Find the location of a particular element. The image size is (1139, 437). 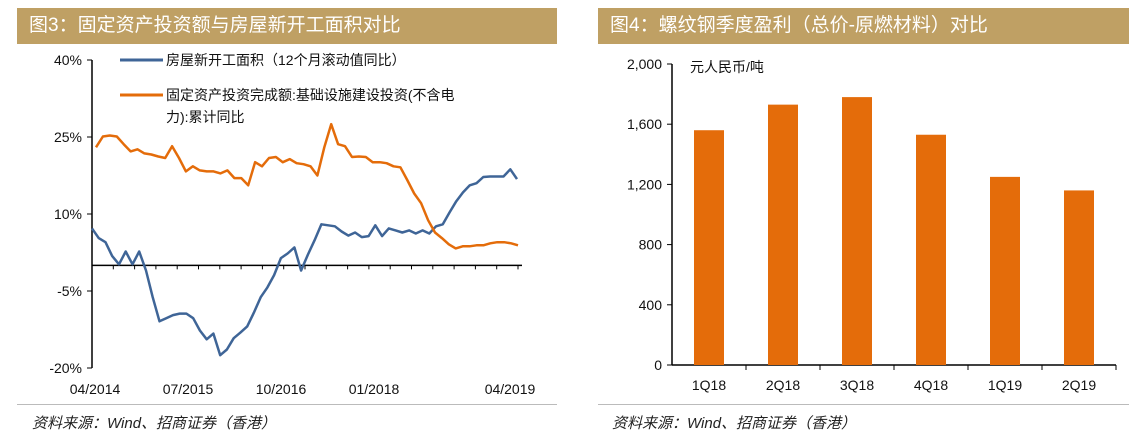

x-tick-label: 04/2019 is located at coordinates (510, 389).